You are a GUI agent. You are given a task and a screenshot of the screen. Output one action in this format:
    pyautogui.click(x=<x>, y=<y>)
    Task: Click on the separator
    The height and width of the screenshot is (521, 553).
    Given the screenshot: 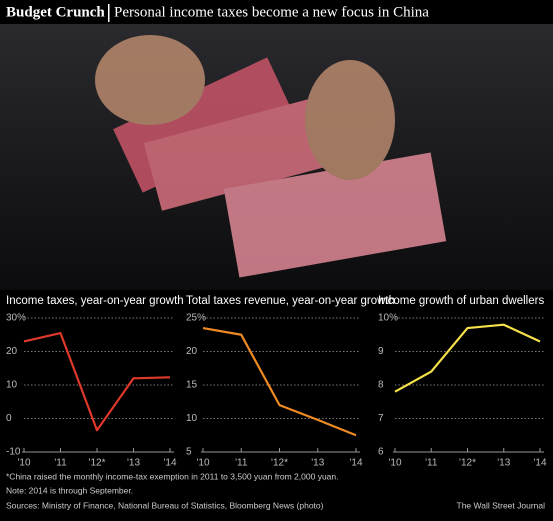 What is the action you would take?
    pyautogui.click(x=109, y=13)
    